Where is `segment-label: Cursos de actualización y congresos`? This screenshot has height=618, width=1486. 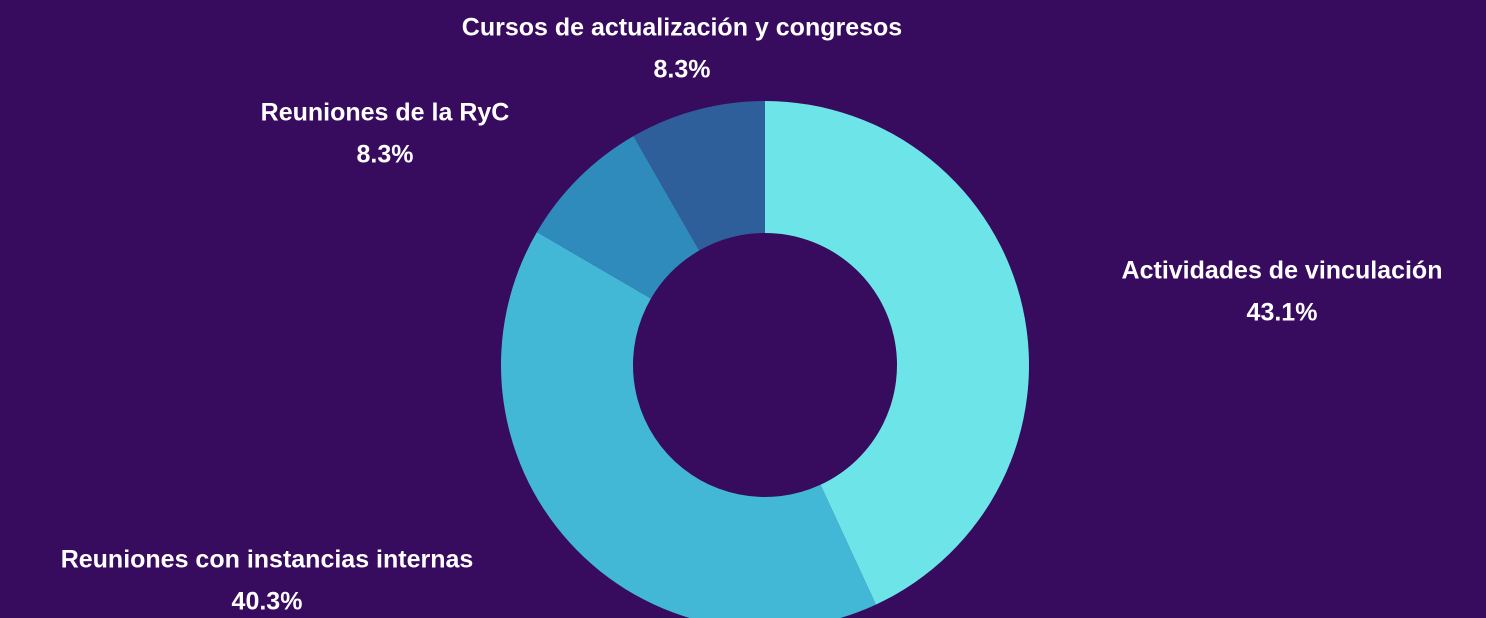 segment-label: Cursos de actualización y congresos is located at coordinates (682, 28).